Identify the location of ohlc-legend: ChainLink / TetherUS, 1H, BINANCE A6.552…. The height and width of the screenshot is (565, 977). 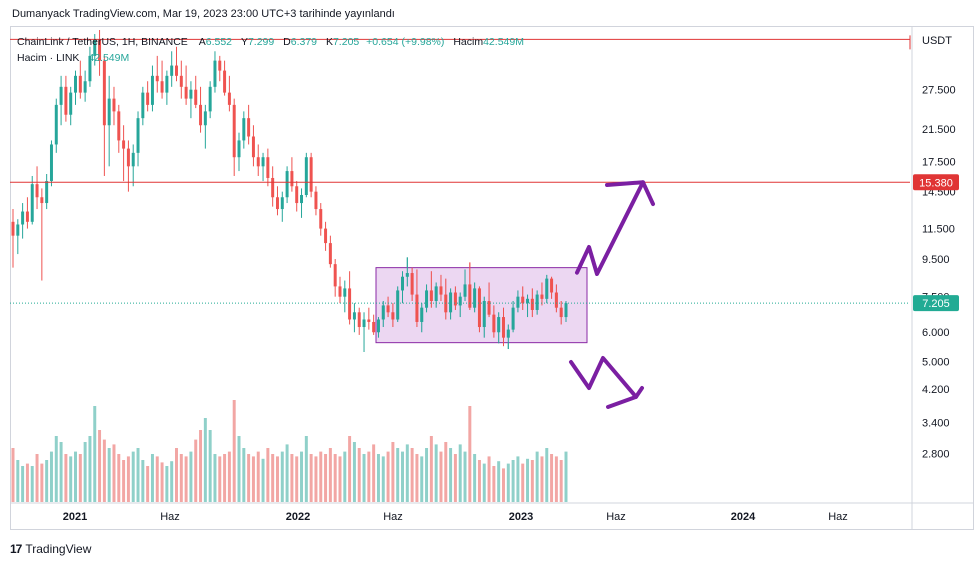
(270, 42).